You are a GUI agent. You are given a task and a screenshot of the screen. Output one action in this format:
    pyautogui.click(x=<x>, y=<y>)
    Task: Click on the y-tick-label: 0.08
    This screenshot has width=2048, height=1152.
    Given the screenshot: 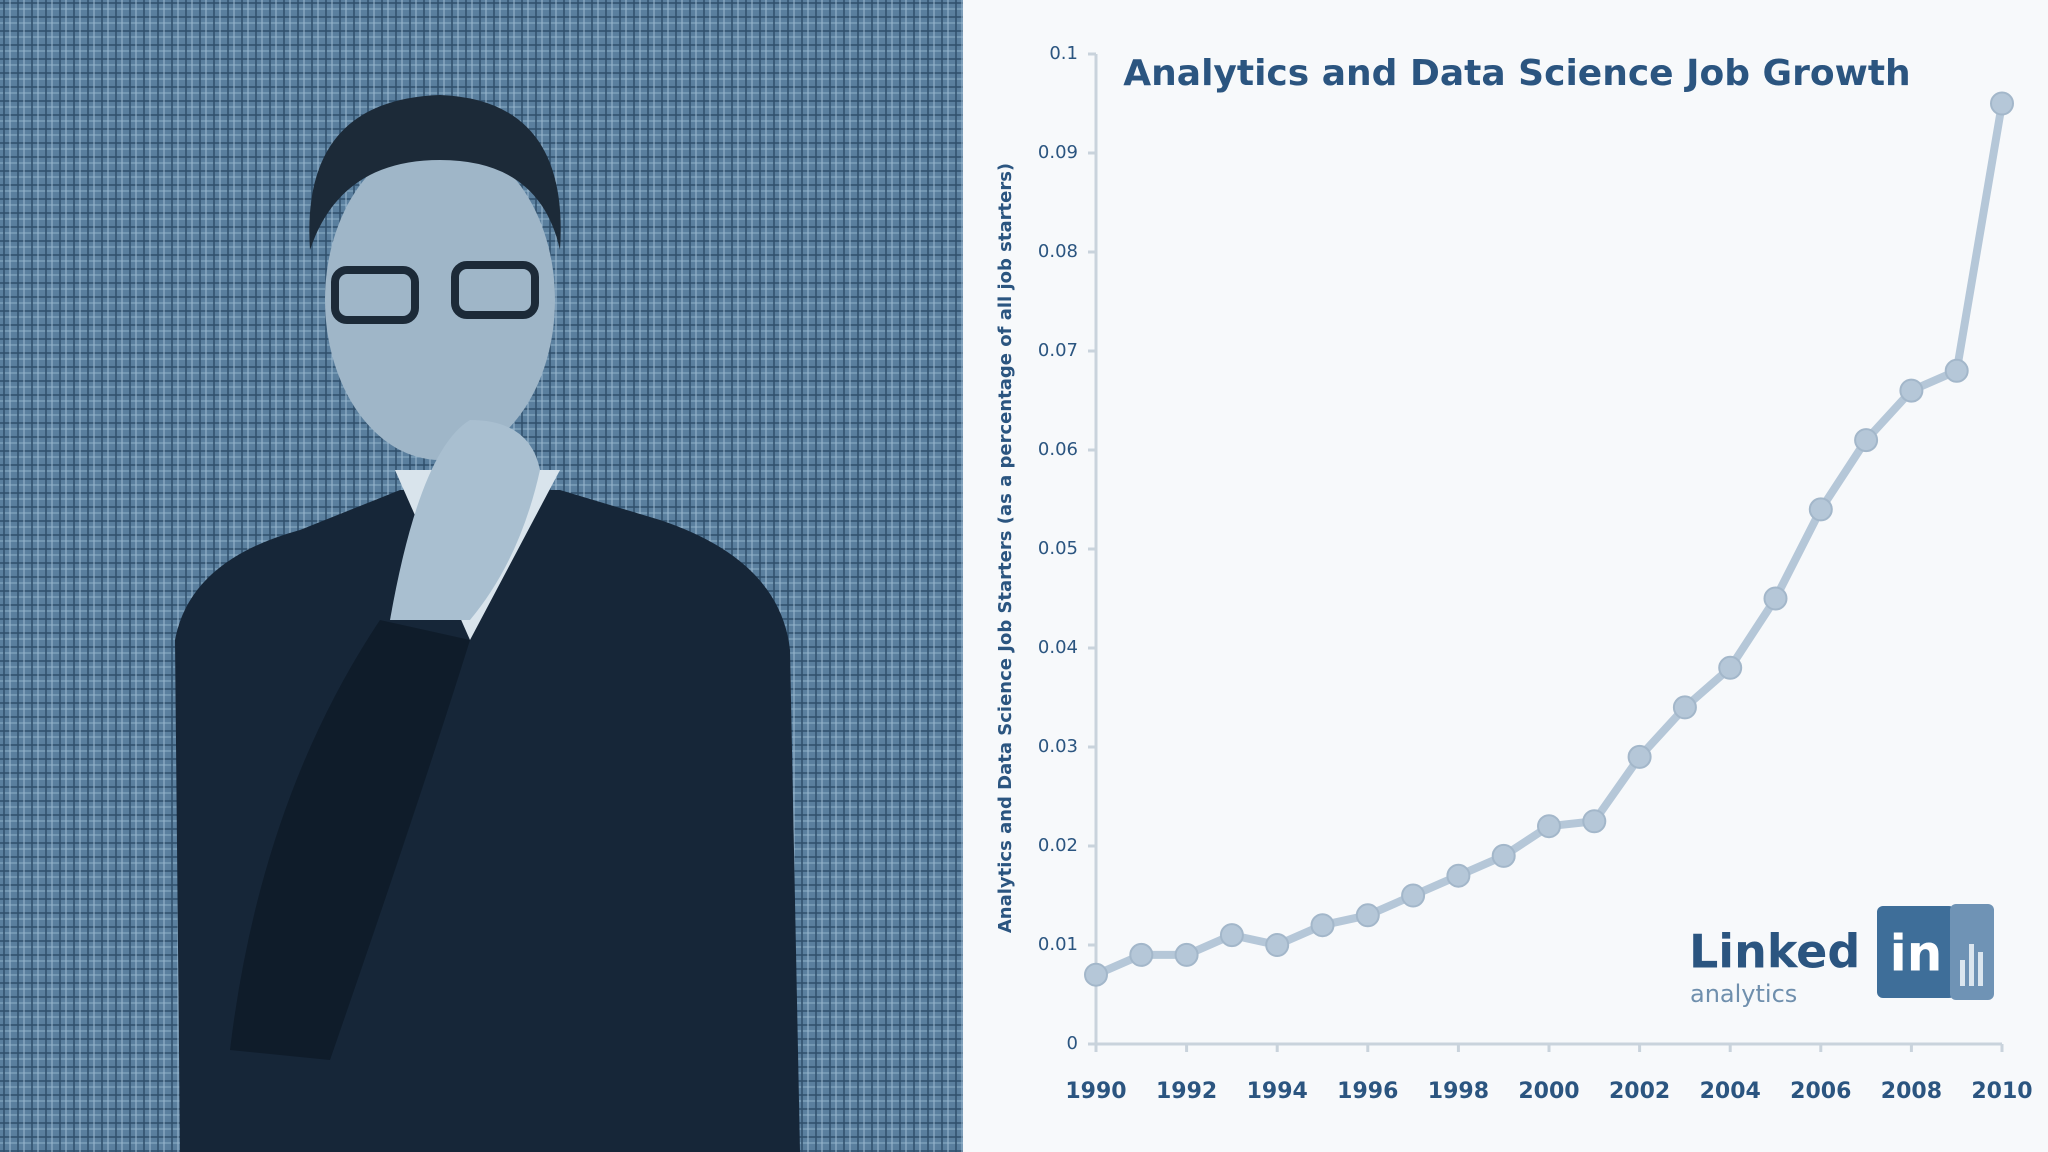 What is the action you would take?
    pyautogui.click(x=1058, y=251)
    